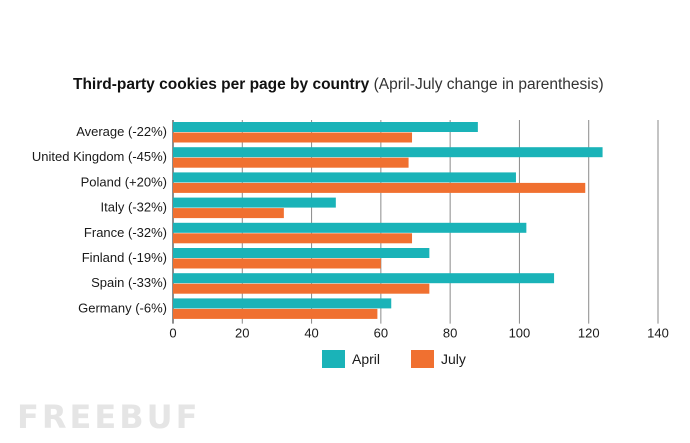  Describe the element at coordinates (124, 257) in the screenshot. I see `category-label: Finland (-19%)` at that location.